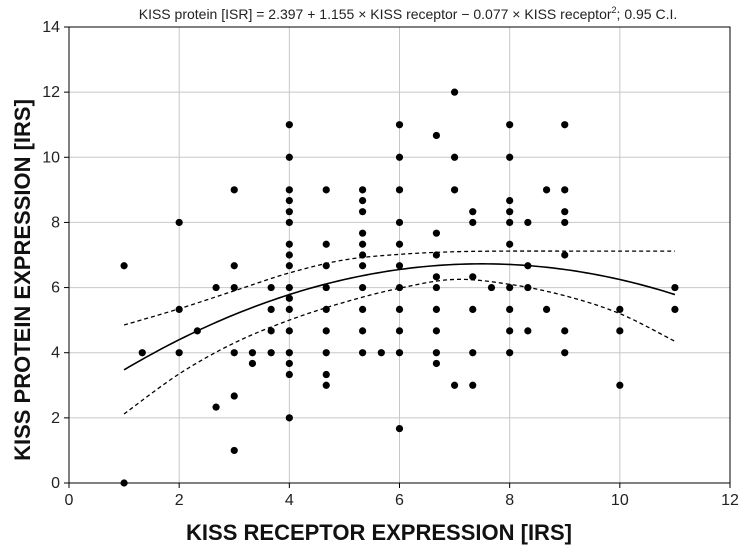  What do you see at coordinates (730, 500) in the screenshot?
I see `x-tick-label: 12` at bounding box center [730, 500].